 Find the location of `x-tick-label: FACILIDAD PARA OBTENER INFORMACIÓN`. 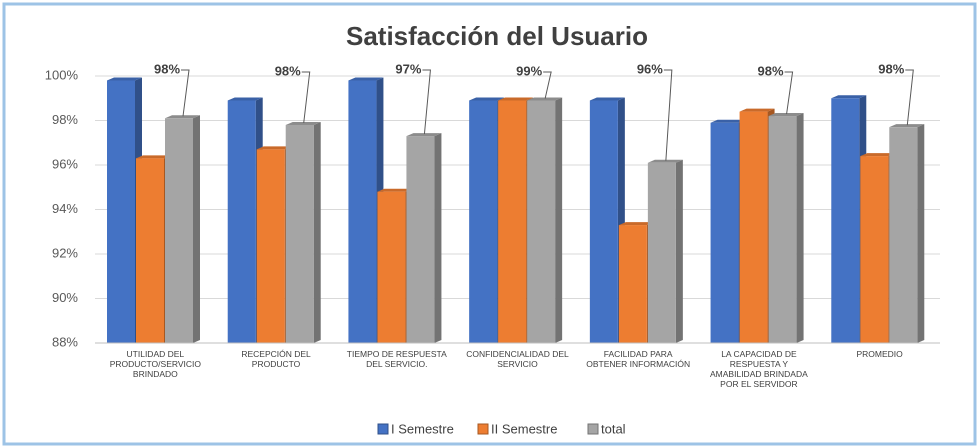

x-tick-label: FACILIDAD PARA OBTENER INFORMACIÓN is located at coordinates (638, 359).